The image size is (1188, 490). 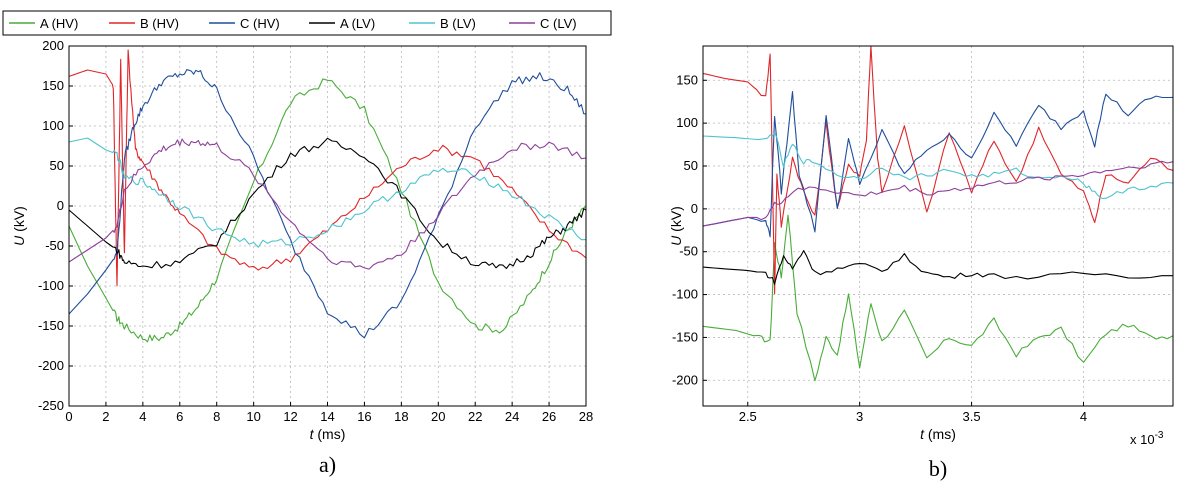 I want to click on legend-label-b-hv: B (HV), so click(x=159, y=23).